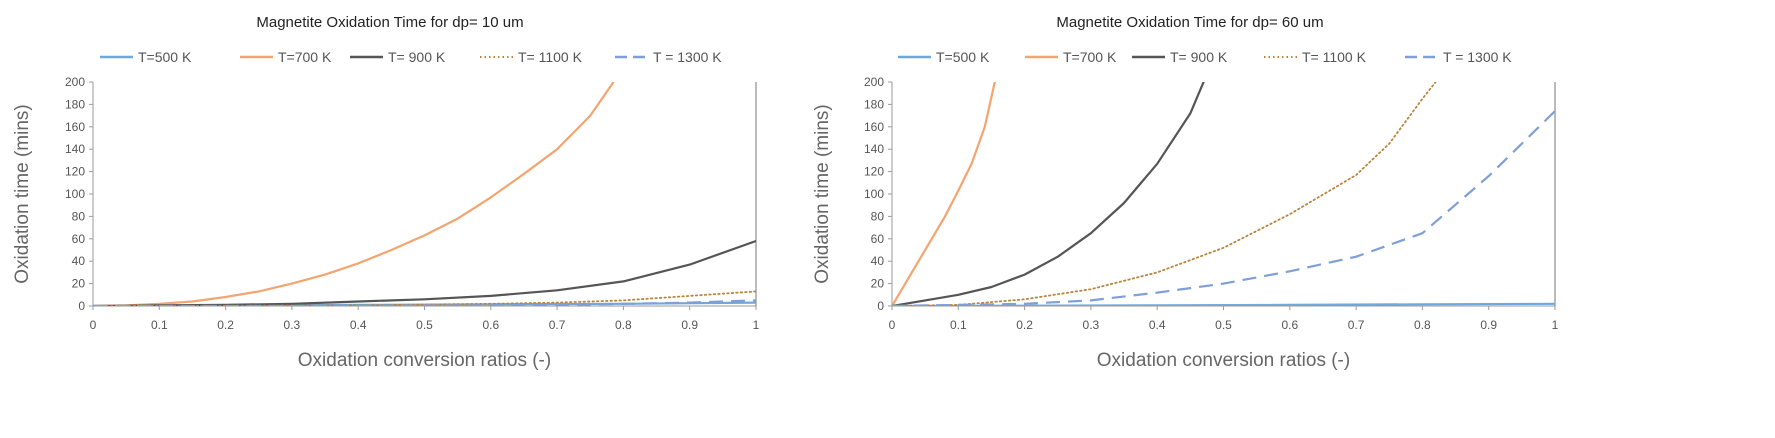  Describe the element at coordinates (1189, 22) in the screenshot. I see `chart-title: Magnetite Oxidation Time for dp= 60 um` at that location.